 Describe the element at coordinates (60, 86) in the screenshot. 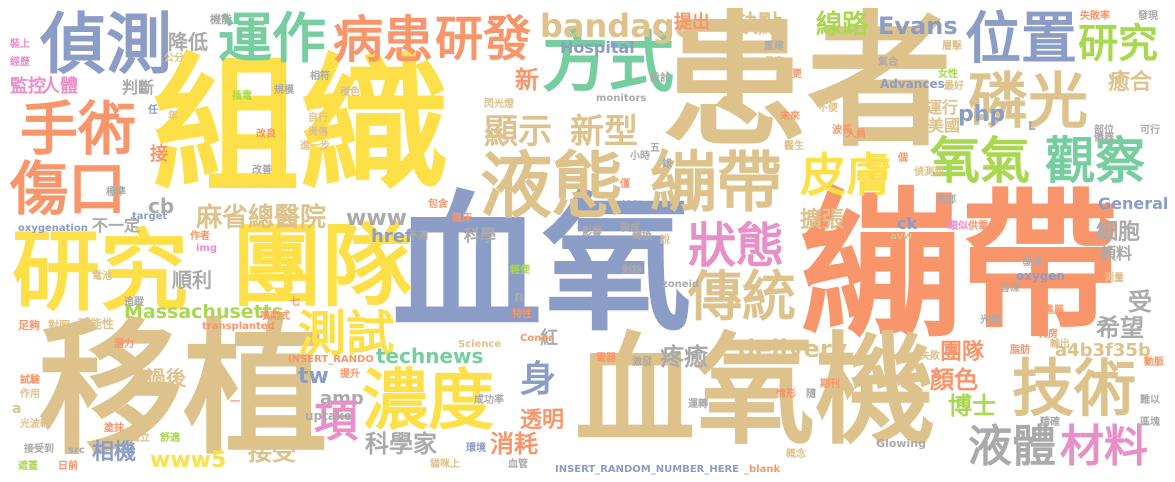

I see `word-cloud-word: 人體` at that location.